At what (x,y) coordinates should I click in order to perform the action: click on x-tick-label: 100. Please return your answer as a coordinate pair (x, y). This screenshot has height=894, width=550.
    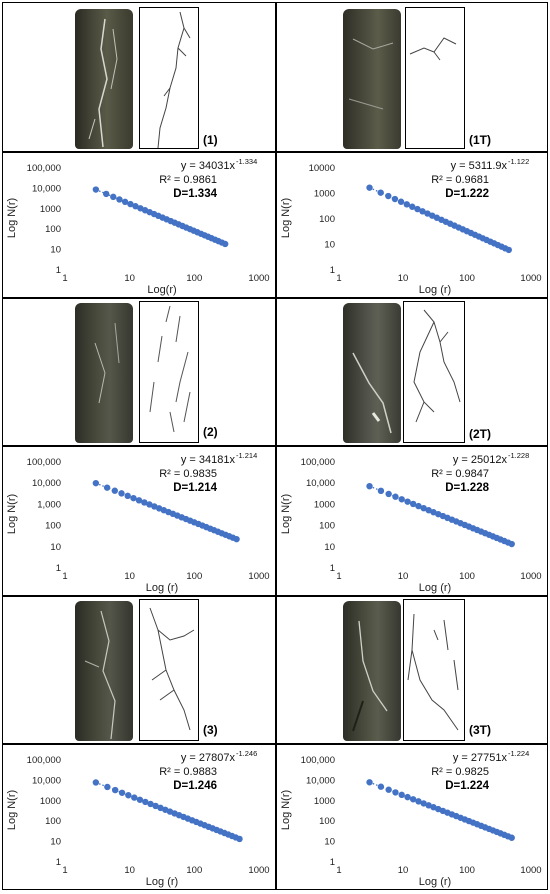
    Looking at the image, I should click on (194, 278).